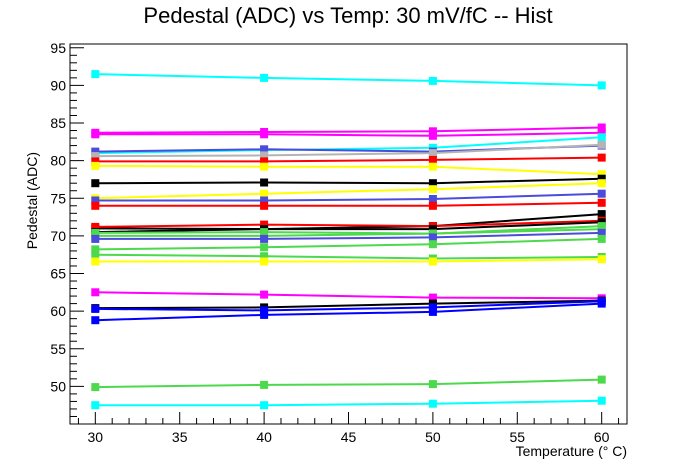 The height and width of the screenshot is (472, 696). Describe the element at coordinates (58, 349) in the screenshot. I see `y-tick-label: 55` at that location.